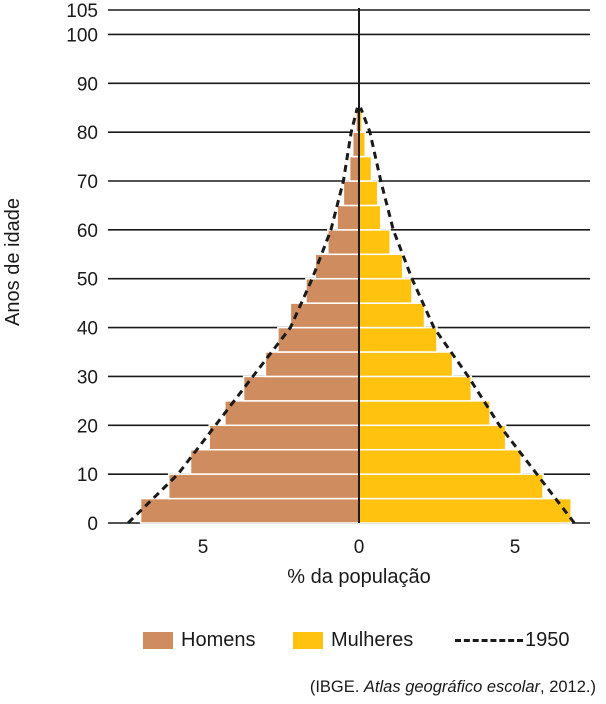  Describe the element at coordinates (82, 35) in the screenshot. I see `y-tick-100: 100` at that location.